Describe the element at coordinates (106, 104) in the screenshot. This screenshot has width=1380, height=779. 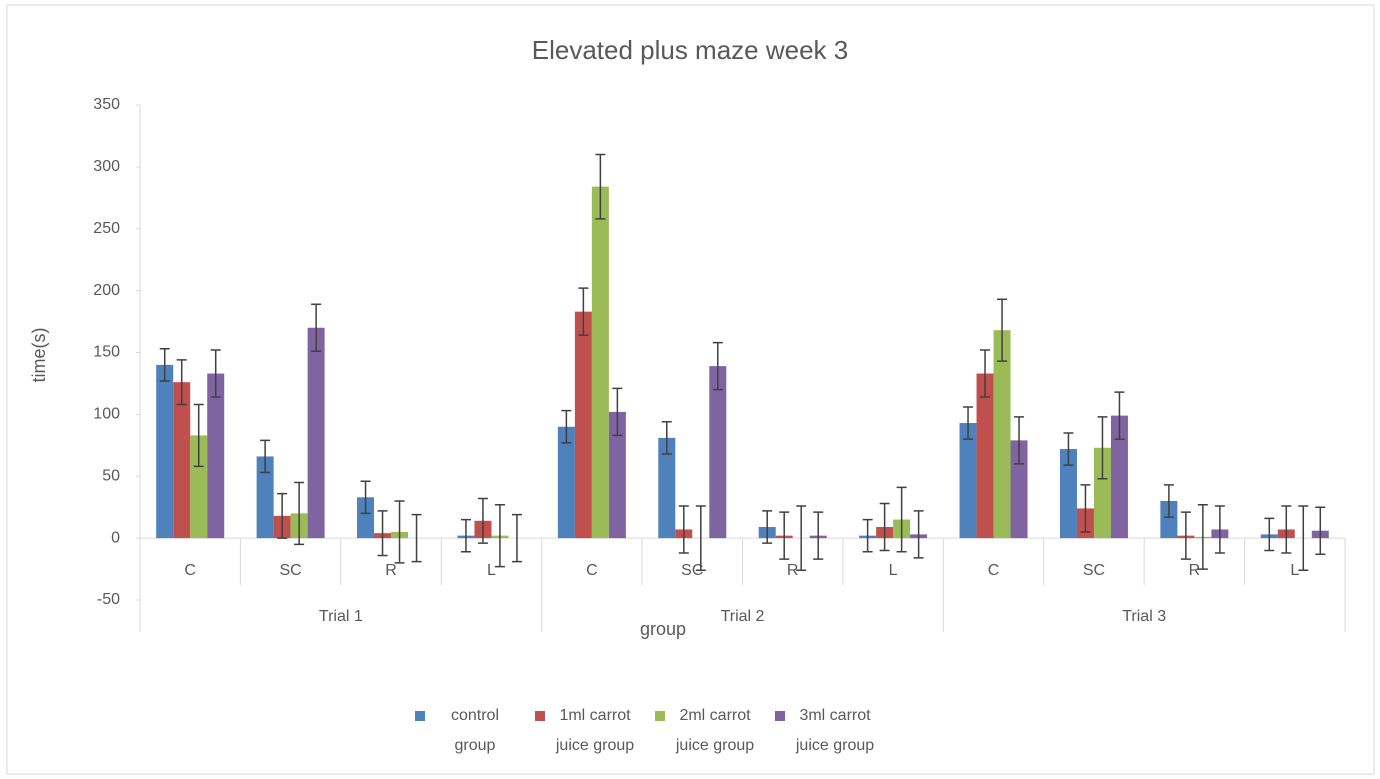
I see `y-tick-label: 350` at that location.